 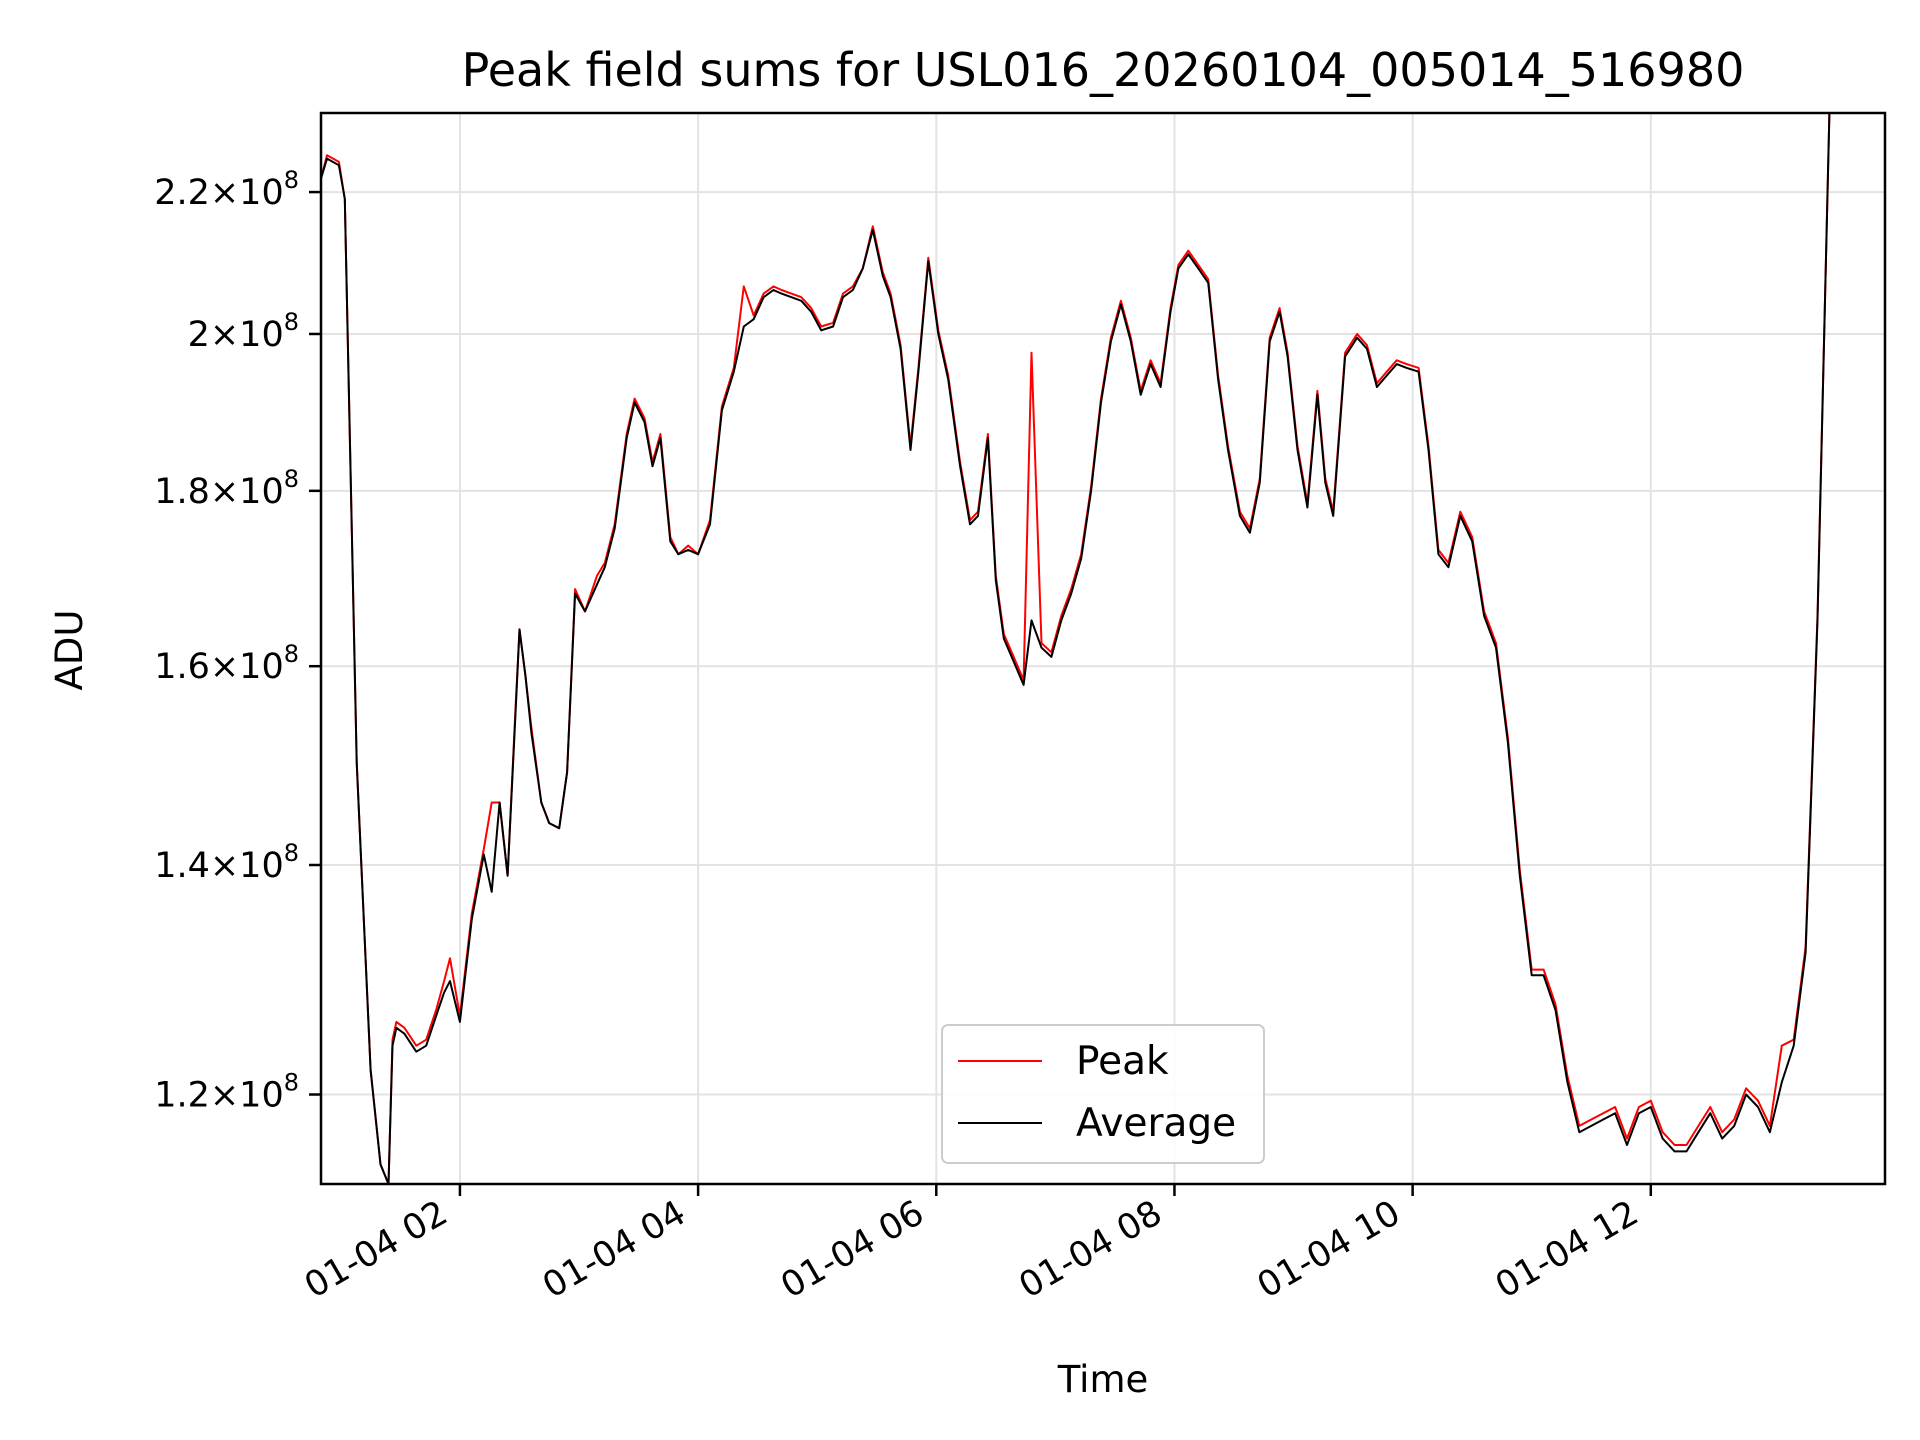 I want to click on y-tick-label: 2.2×108, so click(x=226, y=189).